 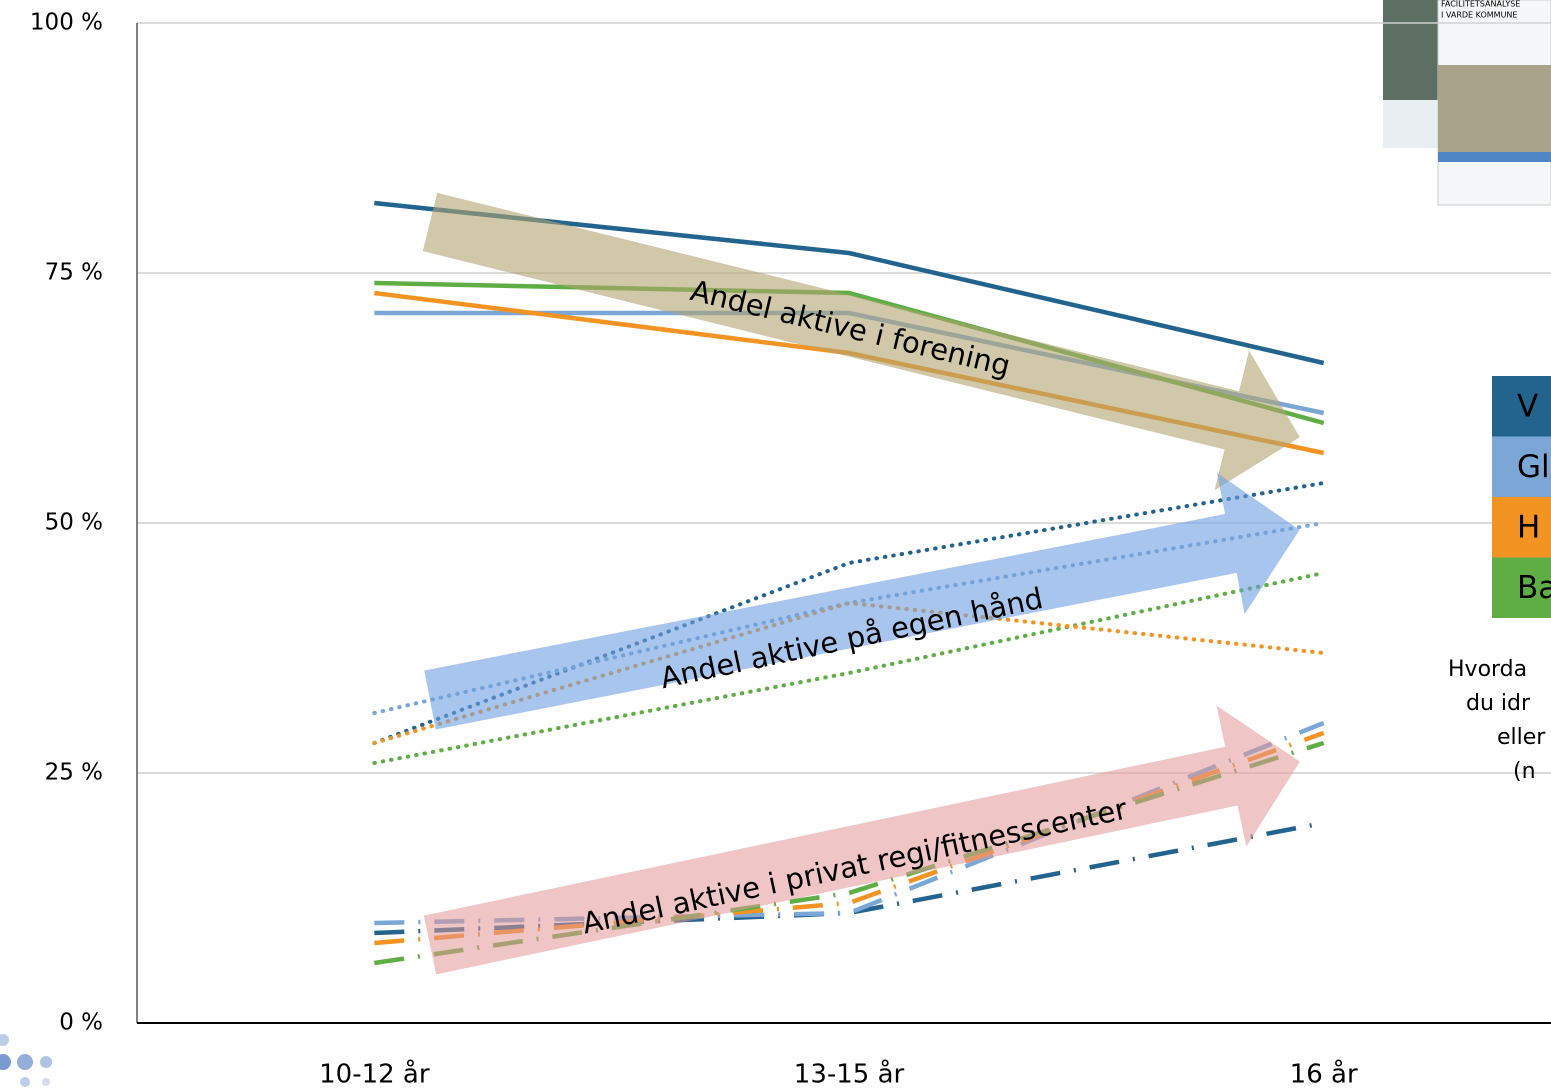 What do you see at coordinates (1521, 737) in the screenshot?
I see `note-line: eller` at bounding box center [1521, 737].